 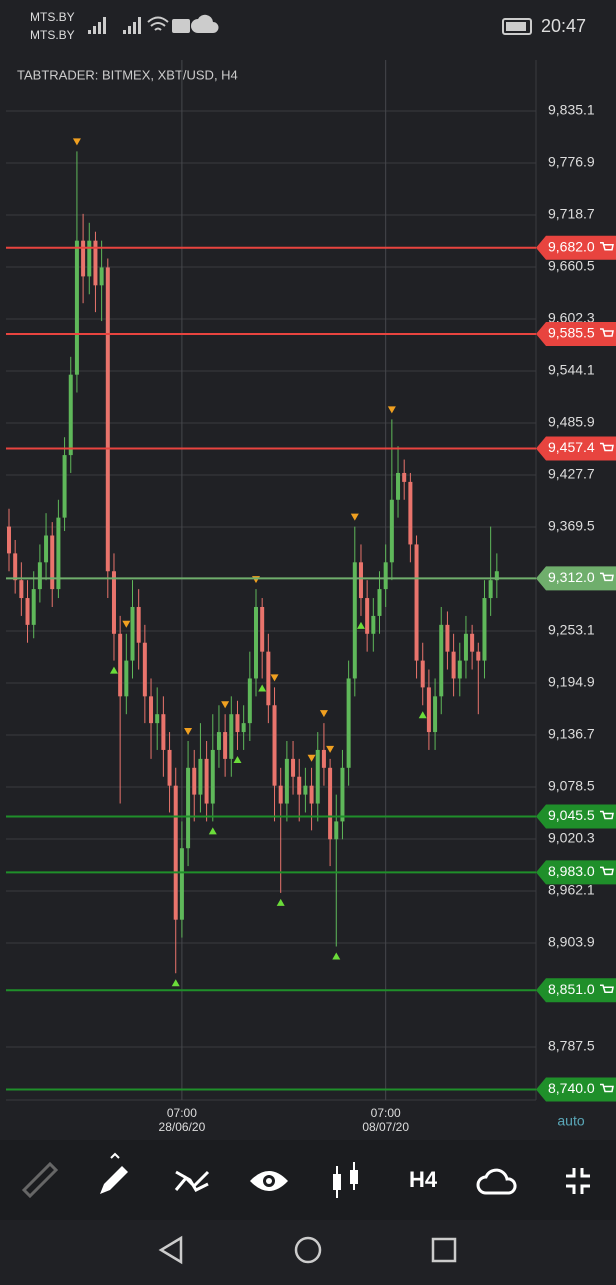 I want to click on timeframe-button: H4, so click(x=423, y=1179).